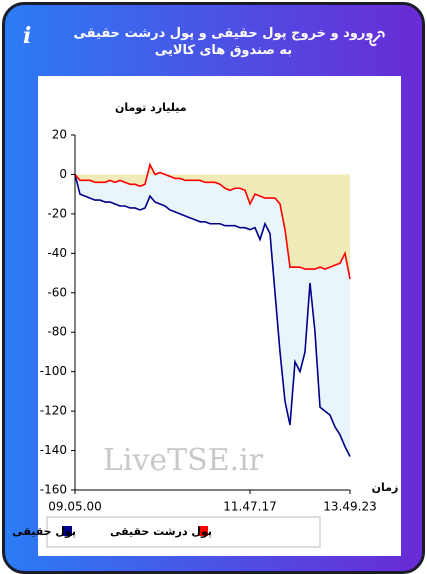  I want to click on y-tick-label: 20, so click(59, 135).